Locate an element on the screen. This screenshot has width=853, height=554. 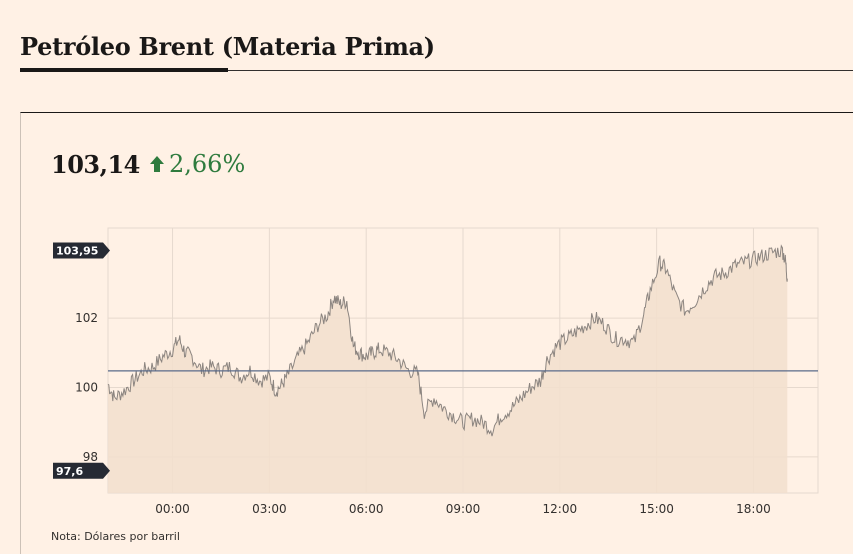
y-tick-label: 98 is located at coordinates (90, 457).